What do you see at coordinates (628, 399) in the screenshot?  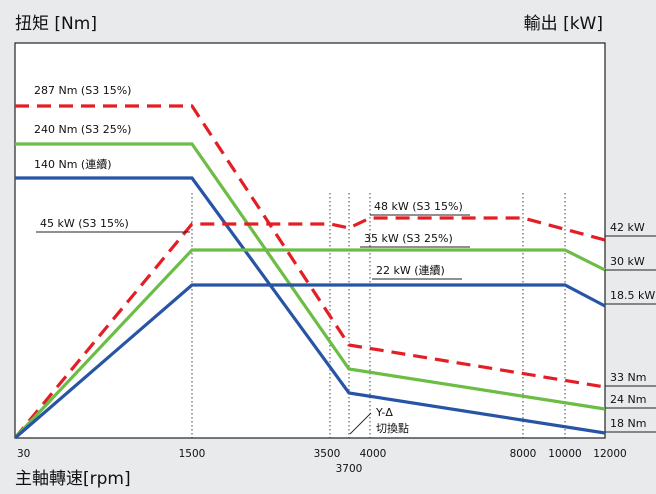 I see `right-end-label-4: 24 Nm` at bounding box center [628, 399].